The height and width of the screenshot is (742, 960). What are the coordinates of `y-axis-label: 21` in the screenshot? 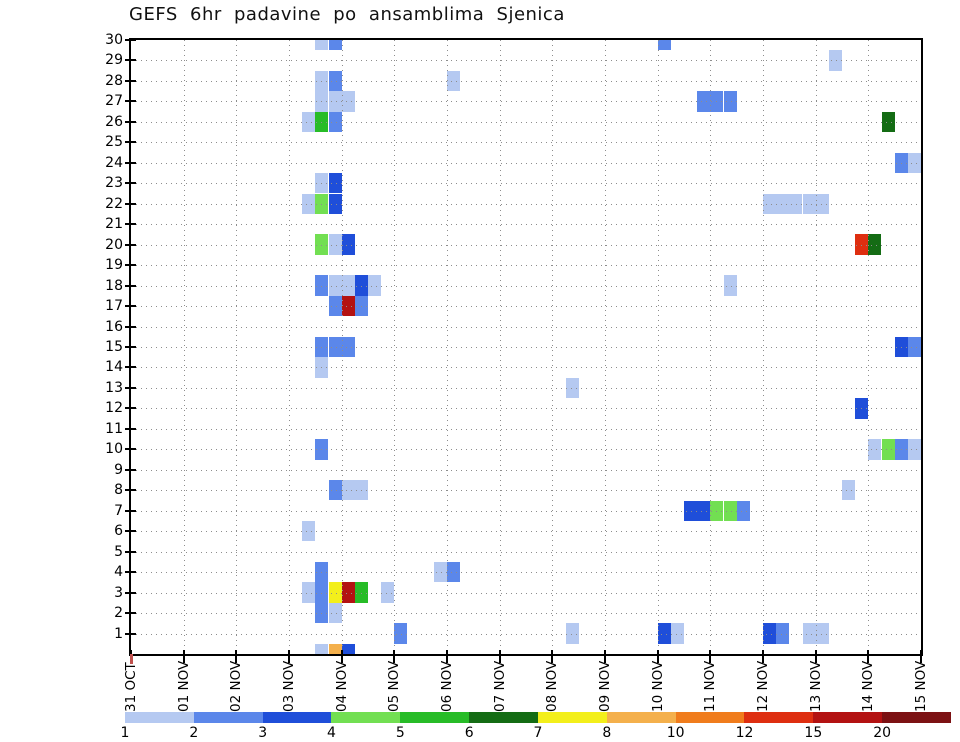 It's located at (114, 224).